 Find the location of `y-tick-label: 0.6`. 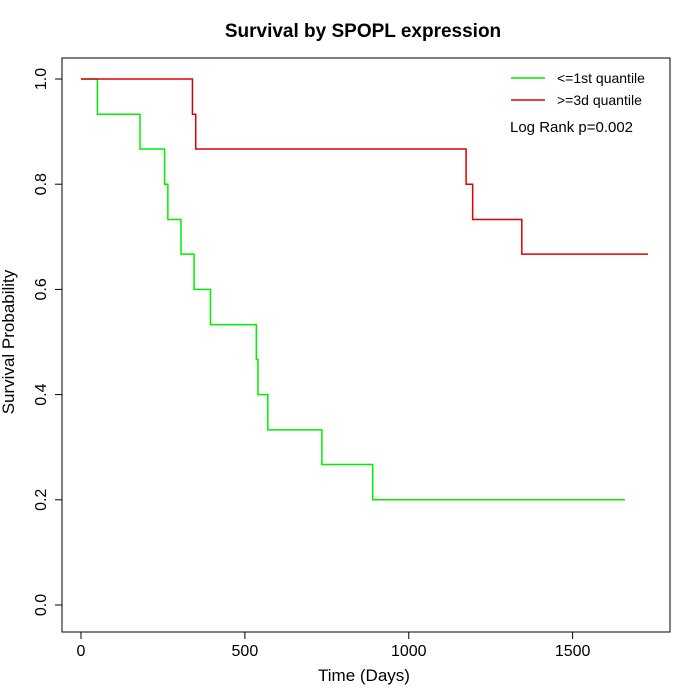

y-tick-label: 0.6 is located at coordinates (41, 289).